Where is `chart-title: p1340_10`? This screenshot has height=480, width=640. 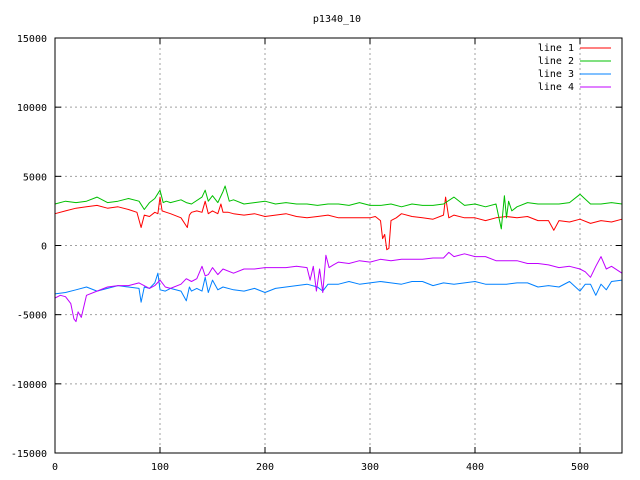 chart-title: p1340_10 is located at coordinates (337, 19).